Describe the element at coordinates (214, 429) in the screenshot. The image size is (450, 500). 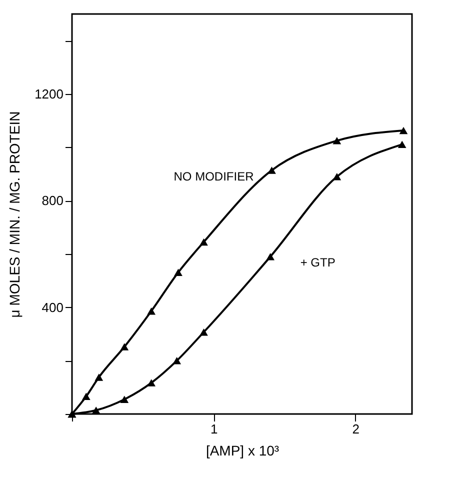
I see `x-tick-label: 1` at that location.